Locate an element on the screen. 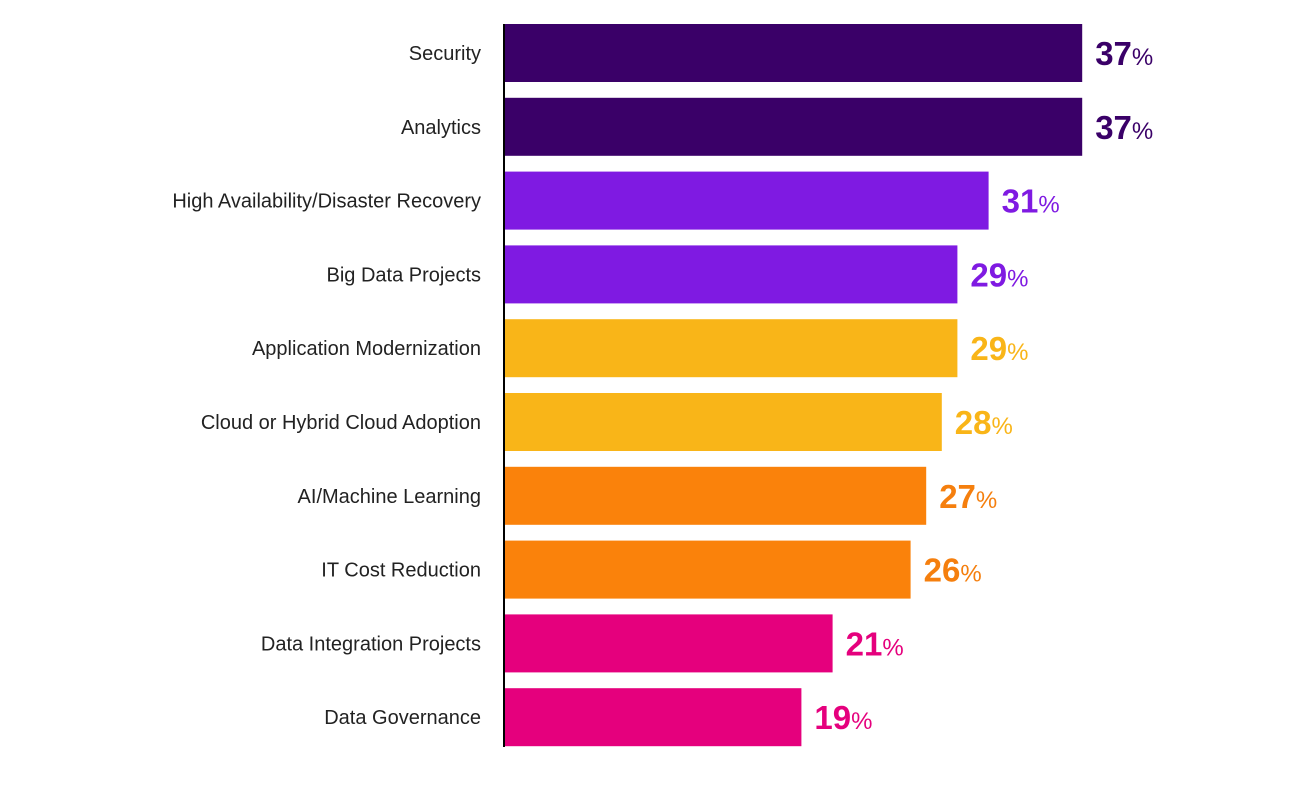 This screenshot has width=1295, height=785. value-label-it-cost-reduction: 26% is located at coordinates (953, 570).